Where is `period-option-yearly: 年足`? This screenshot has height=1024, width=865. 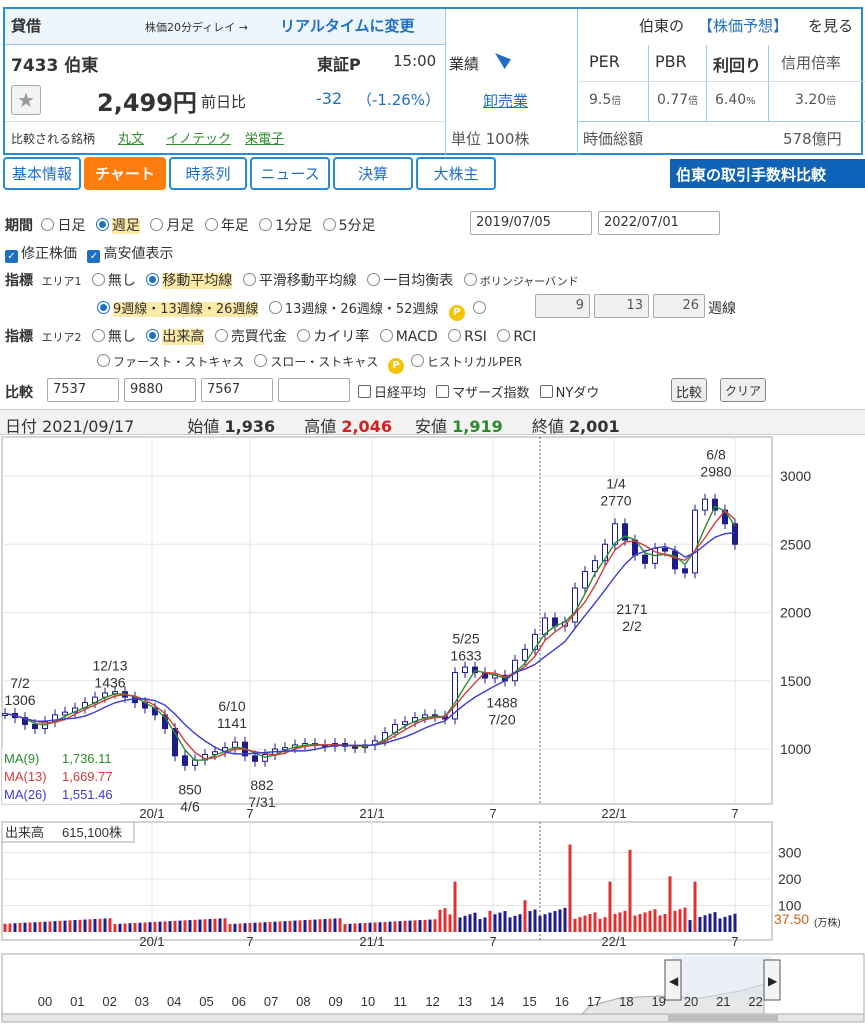
period-option-yearly: 年足 is located at coordinates (226, 226).